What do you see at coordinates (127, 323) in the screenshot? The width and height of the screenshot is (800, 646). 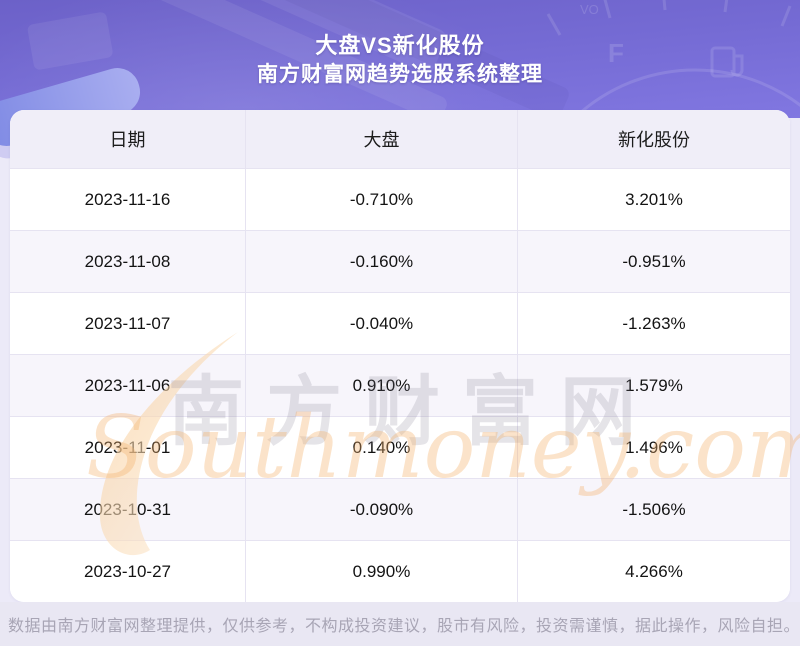 I see `cell-date: 2023-11-07` at bounding box center [127, 323].